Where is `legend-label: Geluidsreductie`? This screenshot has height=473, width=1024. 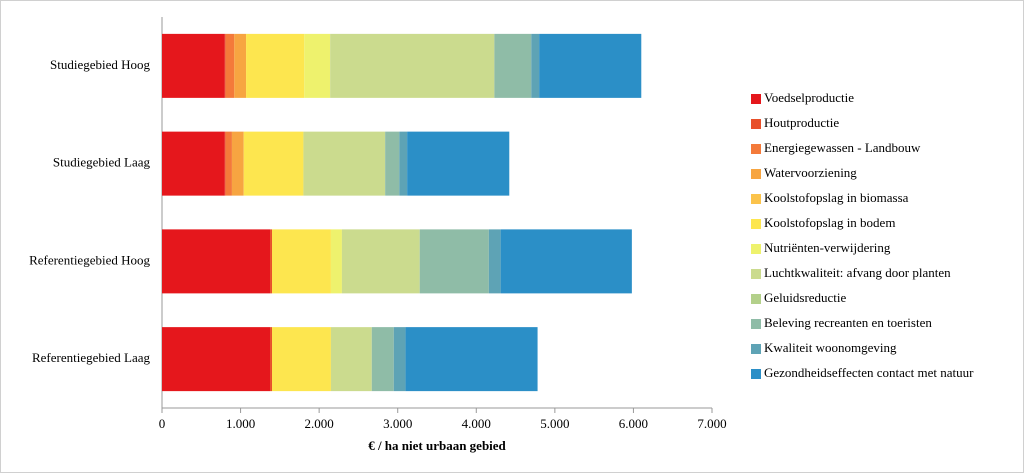
legend-label: Geluidsreductie is located at coordinates (805, 297).